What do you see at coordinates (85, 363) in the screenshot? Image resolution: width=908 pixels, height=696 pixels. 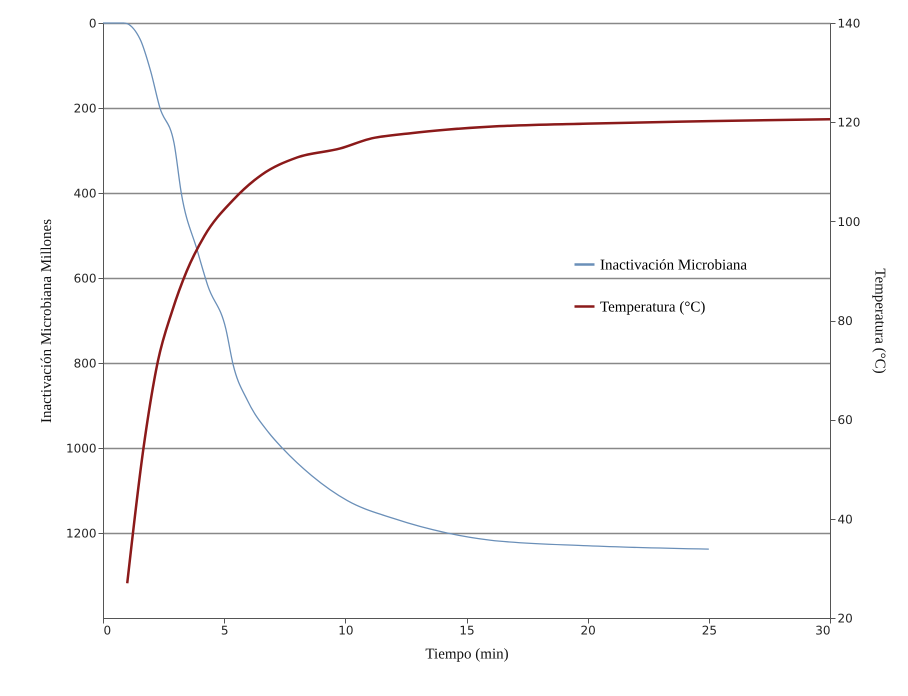 I see `y-tick-label: 800` at bounding box center [85, 363].